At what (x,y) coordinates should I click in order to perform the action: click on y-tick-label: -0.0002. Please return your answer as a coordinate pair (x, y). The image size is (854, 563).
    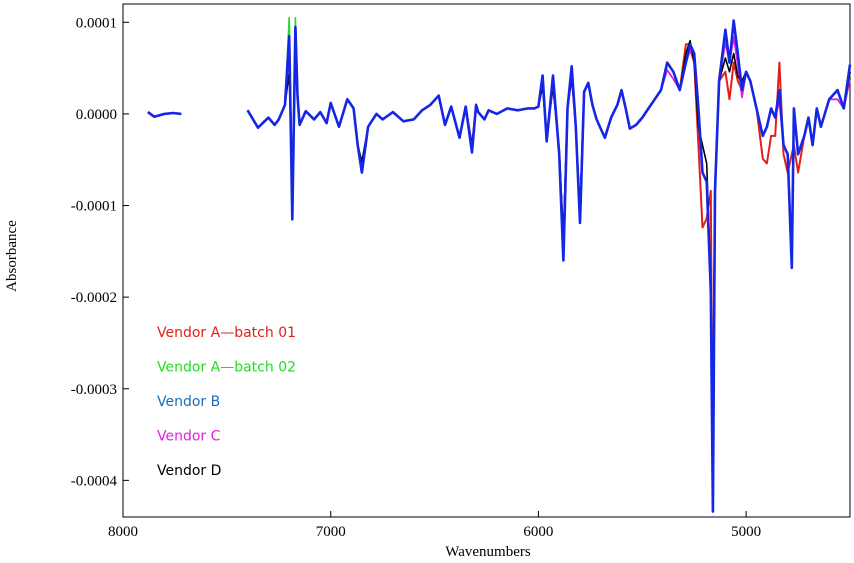
    Looking at the image, I should click on (94, 298).